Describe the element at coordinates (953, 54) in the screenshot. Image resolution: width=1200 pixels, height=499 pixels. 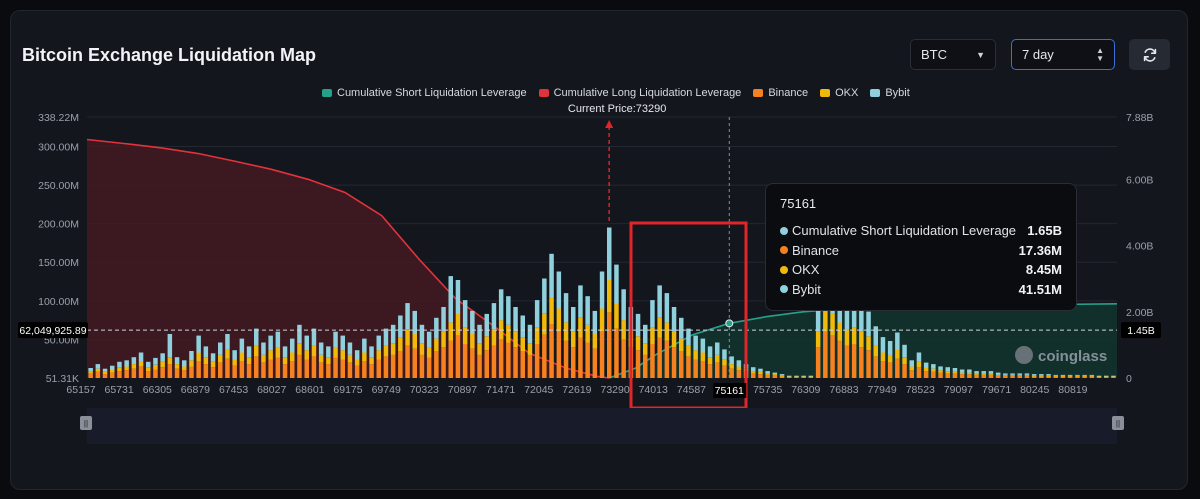
I see `coin-select: BTC ▼` at that location.